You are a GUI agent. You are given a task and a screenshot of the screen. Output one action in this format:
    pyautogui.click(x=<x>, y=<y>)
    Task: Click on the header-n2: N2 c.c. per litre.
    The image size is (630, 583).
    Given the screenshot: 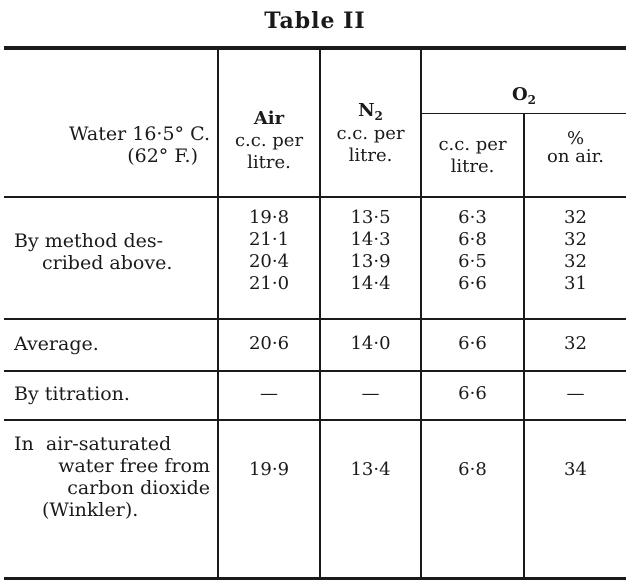 What is the action you would take?
    pyautogui.click(x=370, y=133)
    